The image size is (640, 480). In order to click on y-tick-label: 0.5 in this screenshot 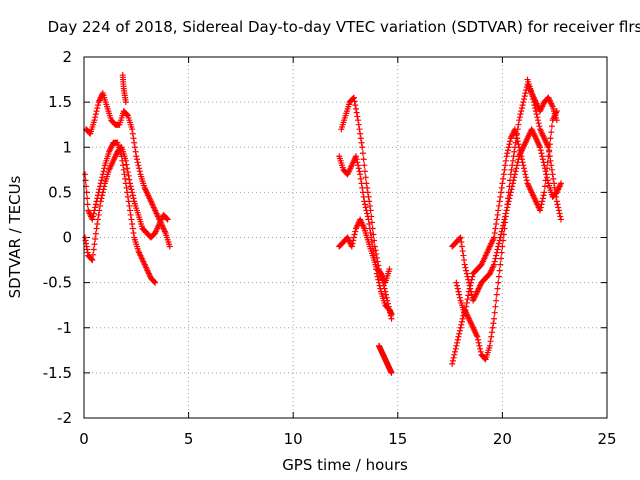, I will do `click(60, 192)`.